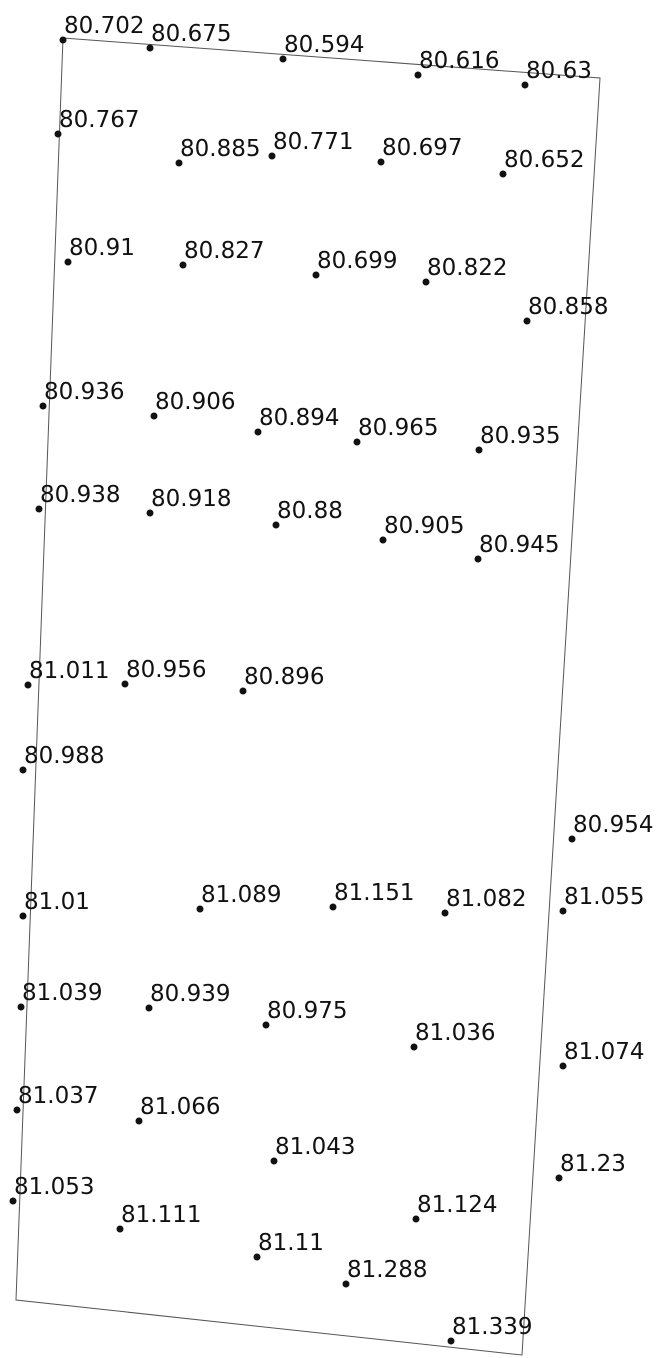  I want to click on elevation-label: 80.975, so click(307, 1011).